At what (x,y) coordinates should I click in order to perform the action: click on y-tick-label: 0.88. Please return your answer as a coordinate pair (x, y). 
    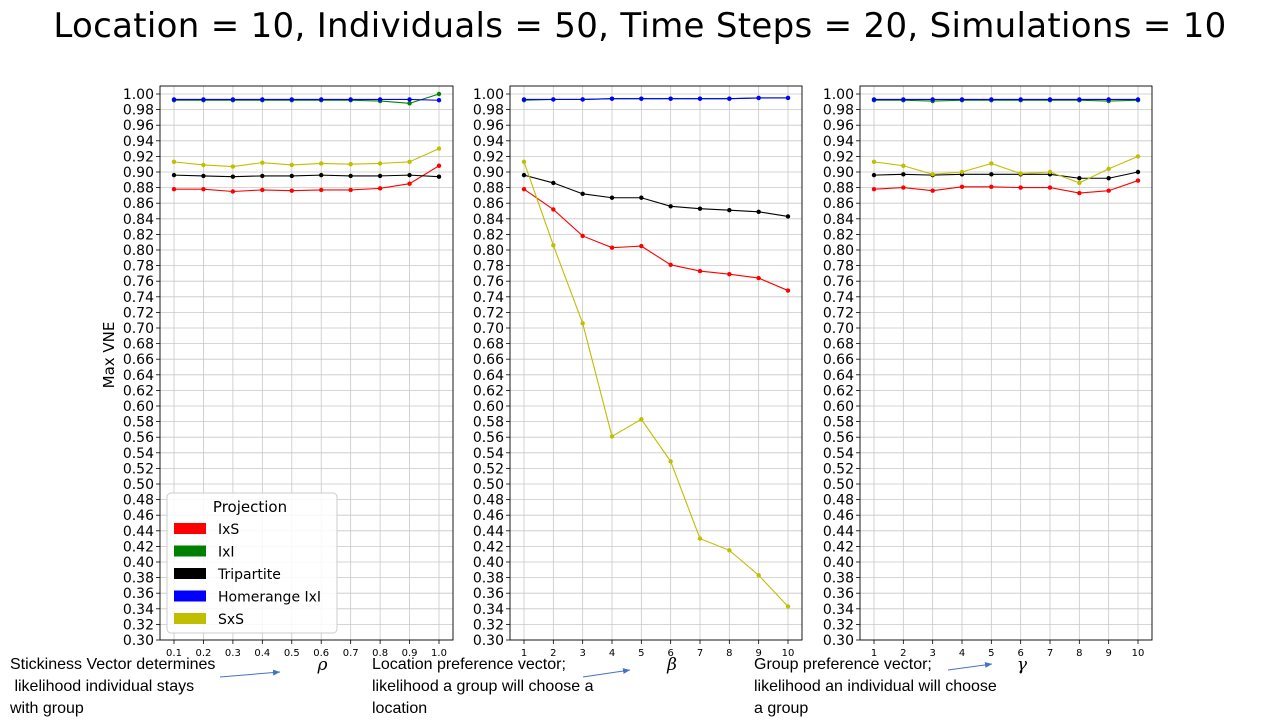
    Looking at the image, I should click on (488, 189).